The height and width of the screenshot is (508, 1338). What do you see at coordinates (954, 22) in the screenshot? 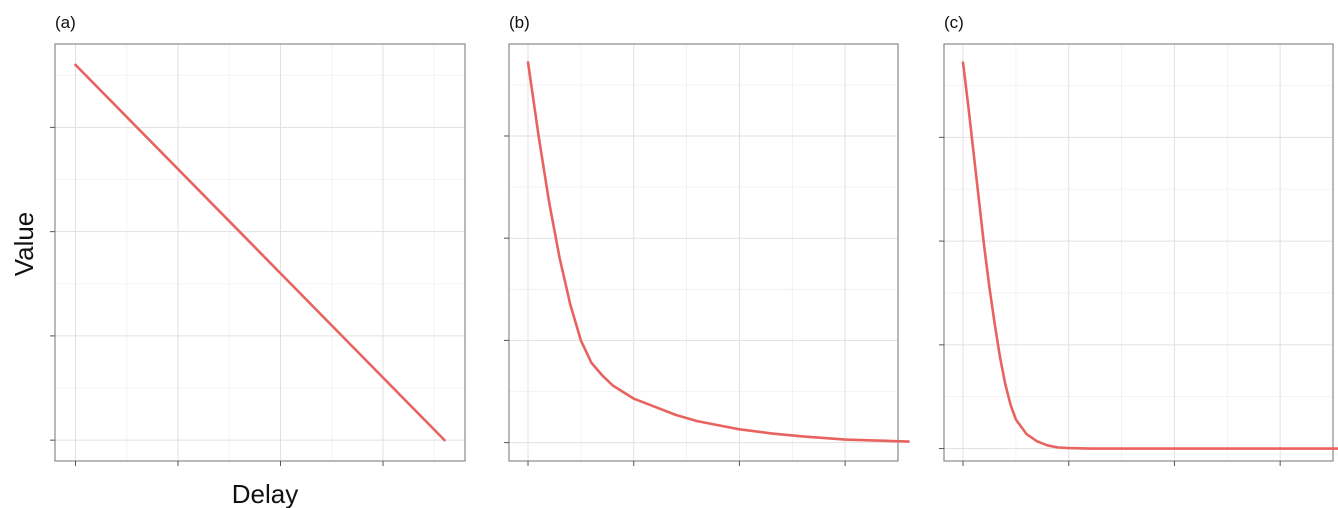
I see `panel-label: (c)` at bounding box center [954, 22].